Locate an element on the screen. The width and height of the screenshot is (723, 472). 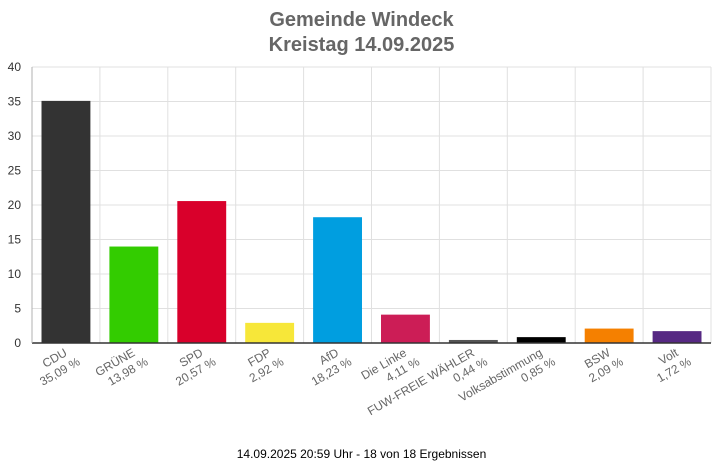
y-tick-label: 30 is located at coordinates (15, 136).